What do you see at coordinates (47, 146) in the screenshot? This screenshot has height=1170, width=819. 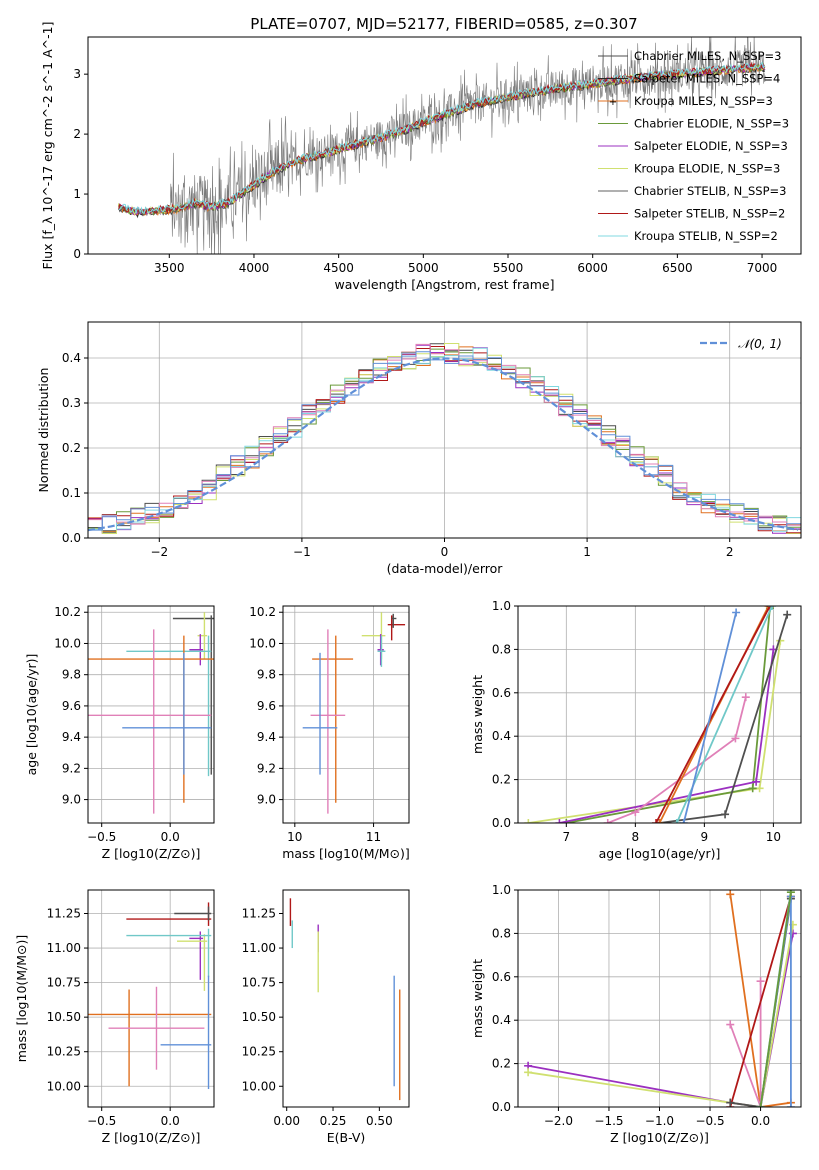 I see `spectrum-ylabel: Flux [f_λ 10^-17 erg cm^-2 s^-1 A^-1]` at bounding box center [47, 146].